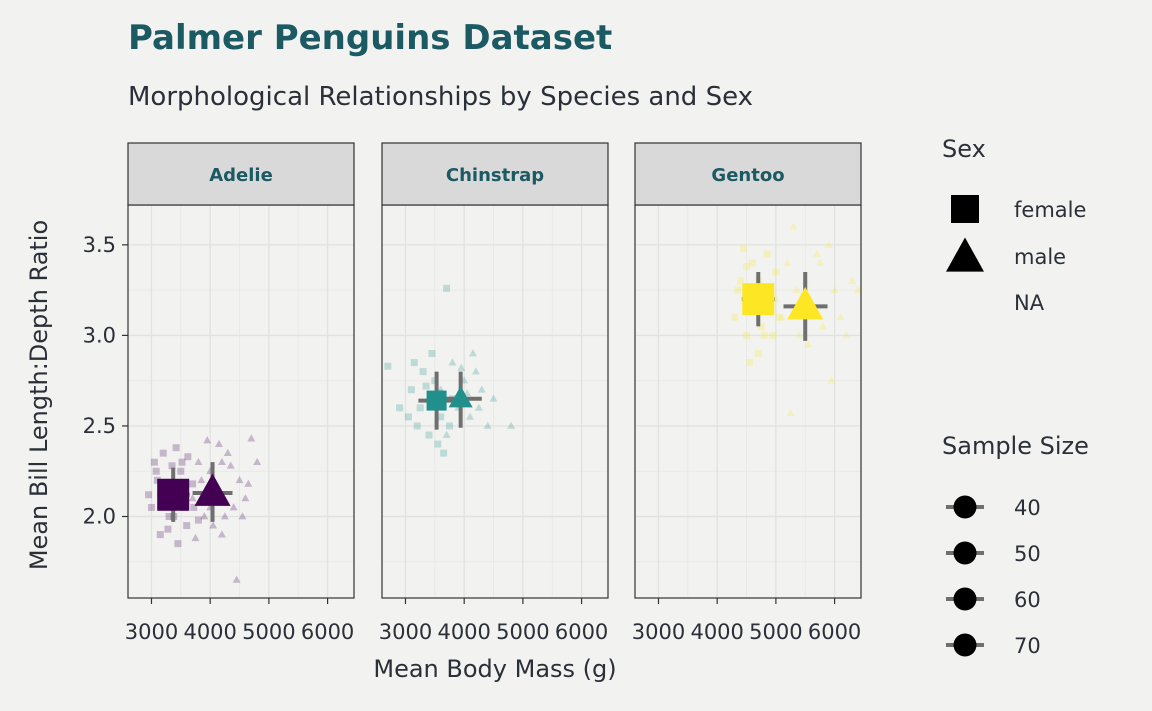 This screenshot has height=711, width=1152. What do you see at coordinates (405, 632) in the screenshot?
I see `x-tick-label: 3000` at bounding box center [405, 632].